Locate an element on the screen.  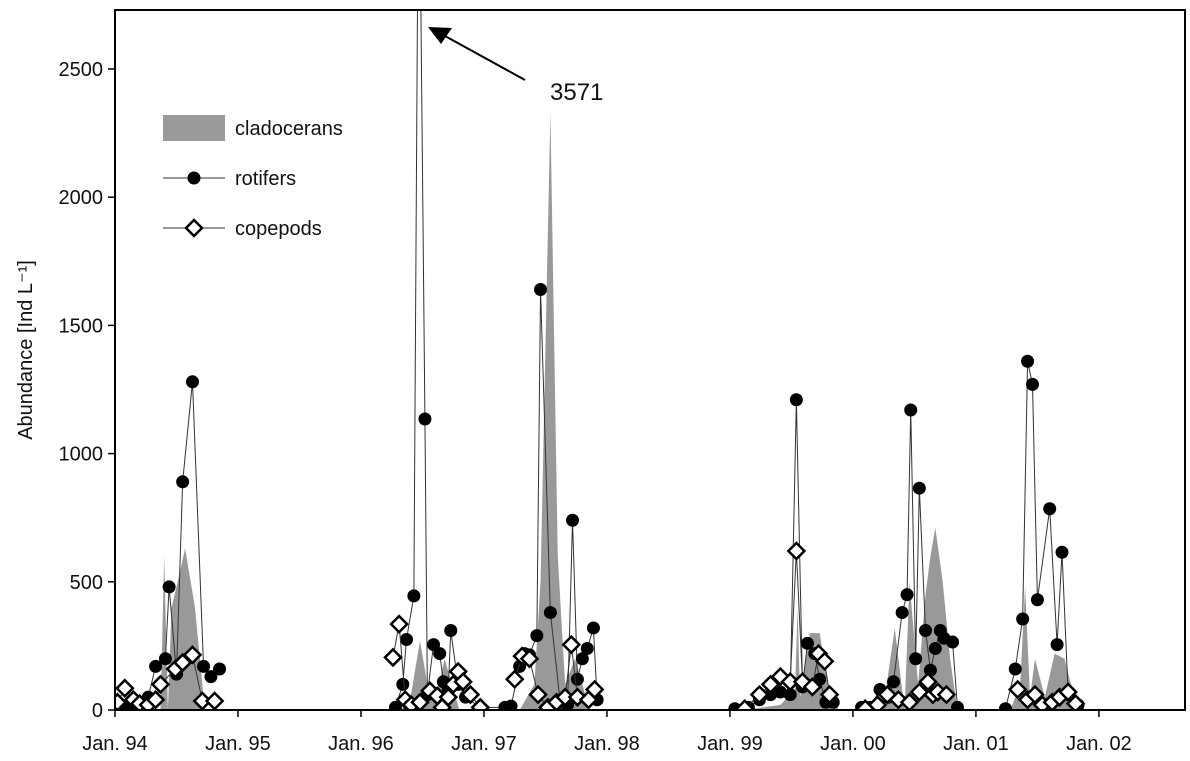
y-axis-label: Abundance [Ind L⁻¹] is located at coordinates (26, 350).